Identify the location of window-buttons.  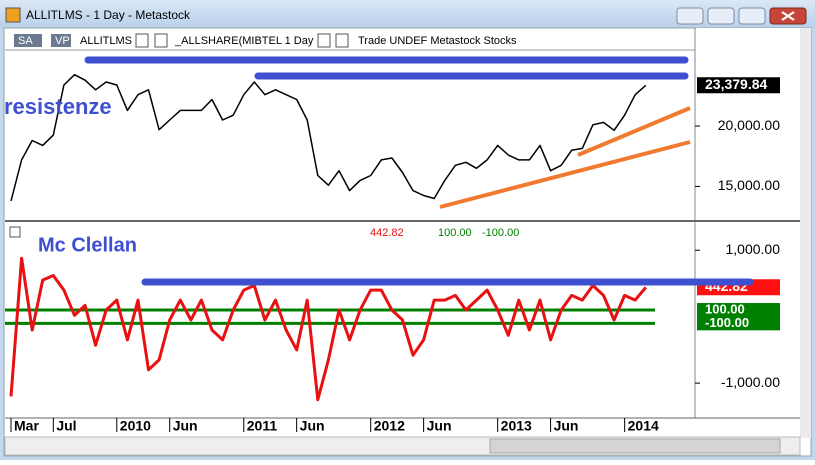
(741, 16).